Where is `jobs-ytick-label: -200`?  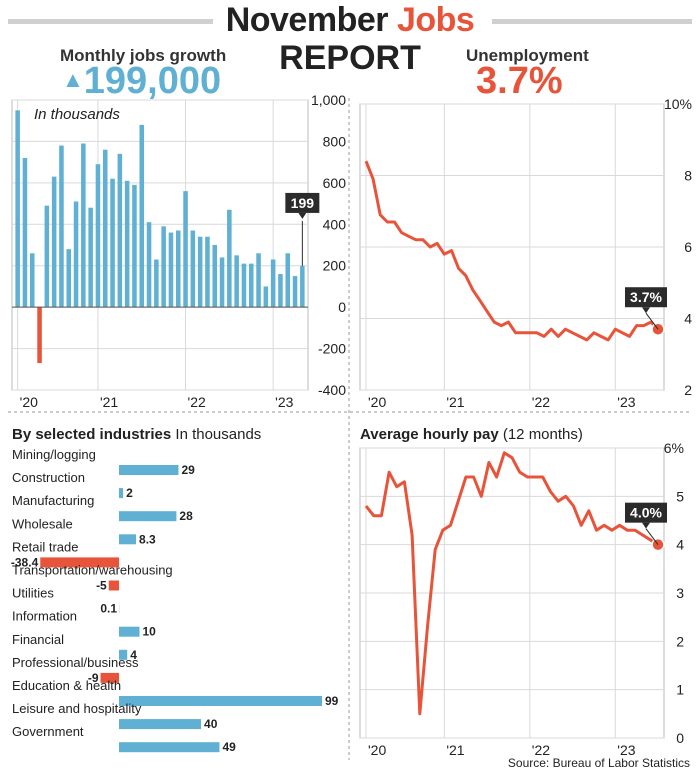
jobs-ytick-label: -200 is located at coordinates (332, 349).